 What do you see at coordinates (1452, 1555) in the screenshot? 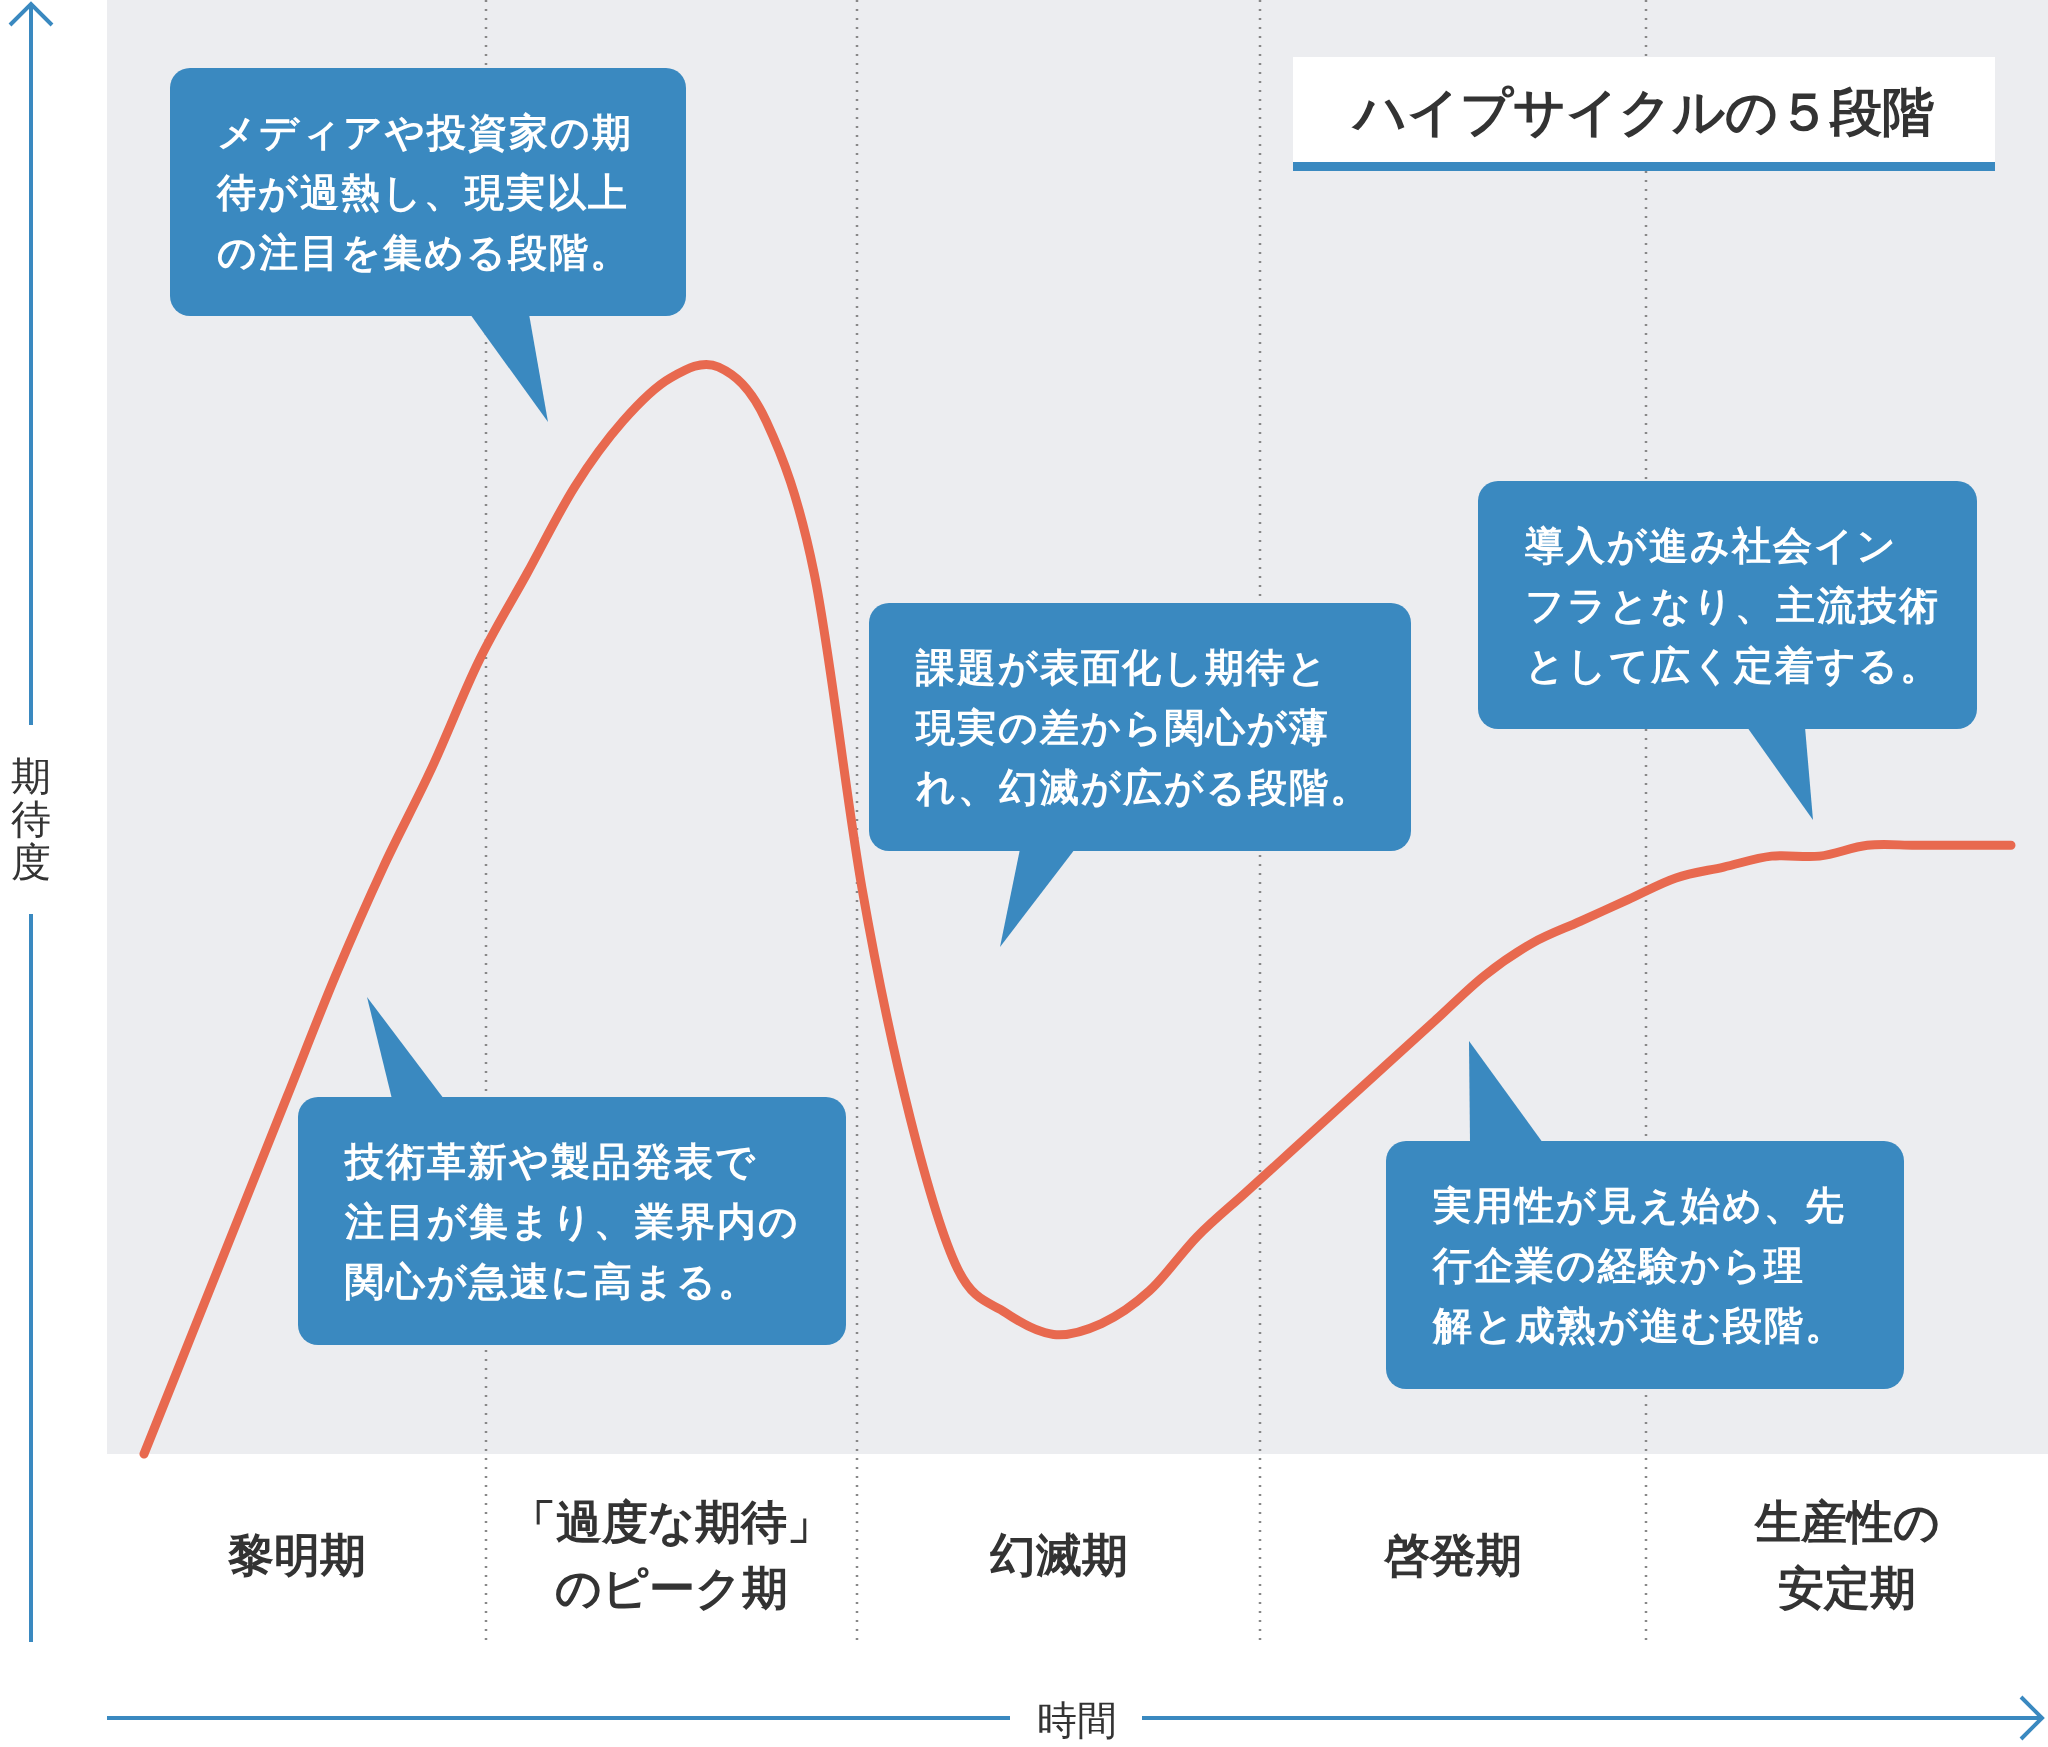
I see `text: 啓発期` at bounding box center [1452, 1555].